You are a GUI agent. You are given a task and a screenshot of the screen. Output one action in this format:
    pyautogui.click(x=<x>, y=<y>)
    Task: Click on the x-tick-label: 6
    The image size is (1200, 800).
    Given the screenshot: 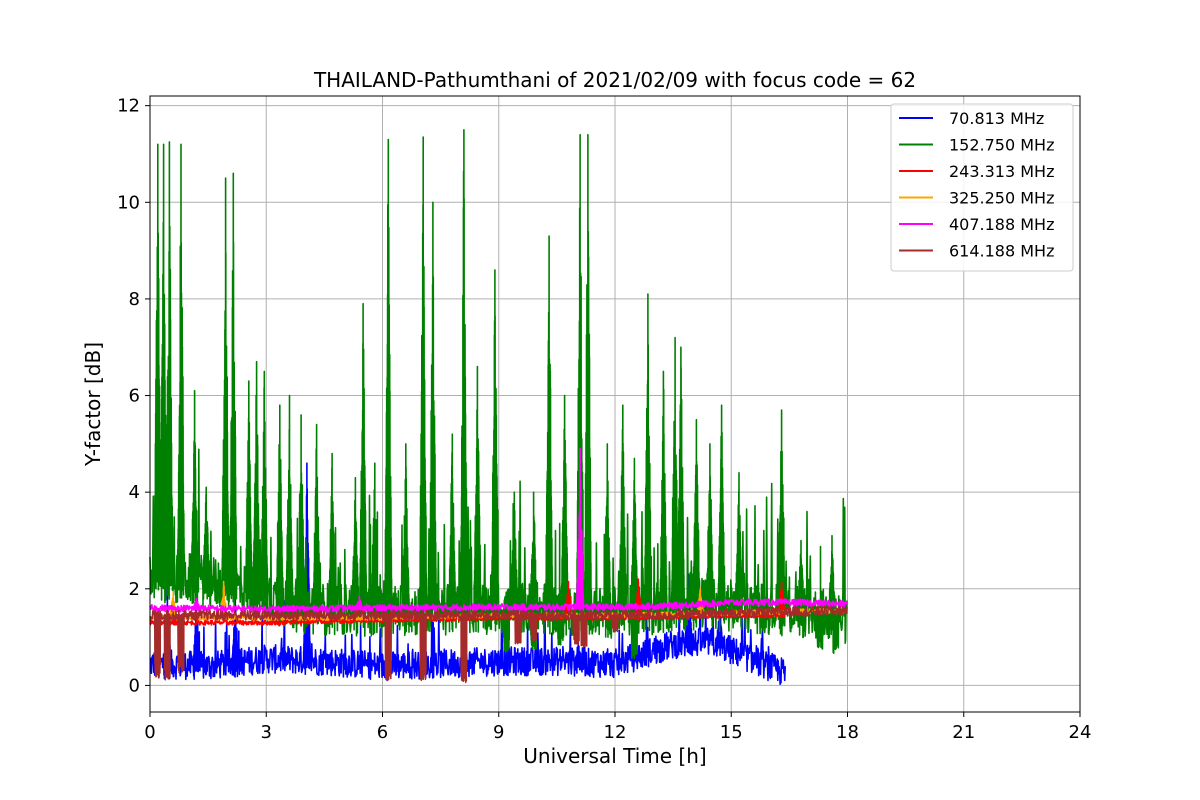 What is the action you would take?
    pyautogui.click(x=382, y=732)
    